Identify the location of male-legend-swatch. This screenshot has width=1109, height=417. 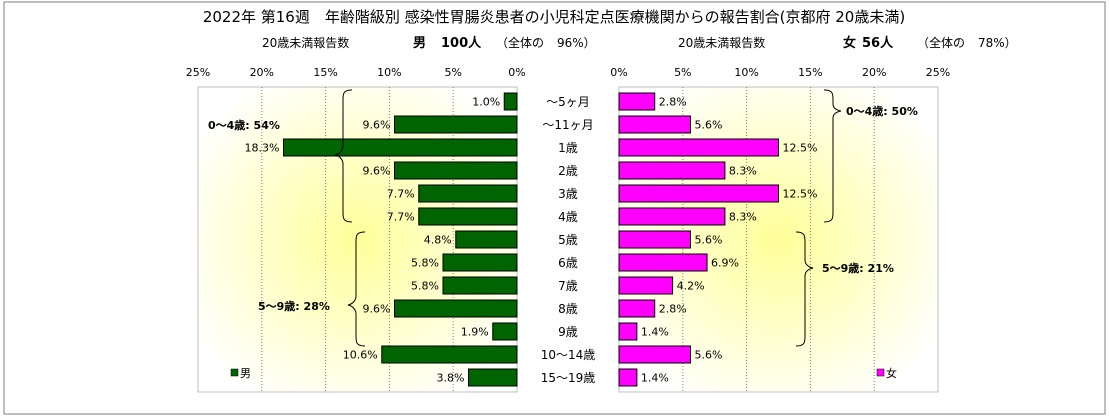
(234, 372).